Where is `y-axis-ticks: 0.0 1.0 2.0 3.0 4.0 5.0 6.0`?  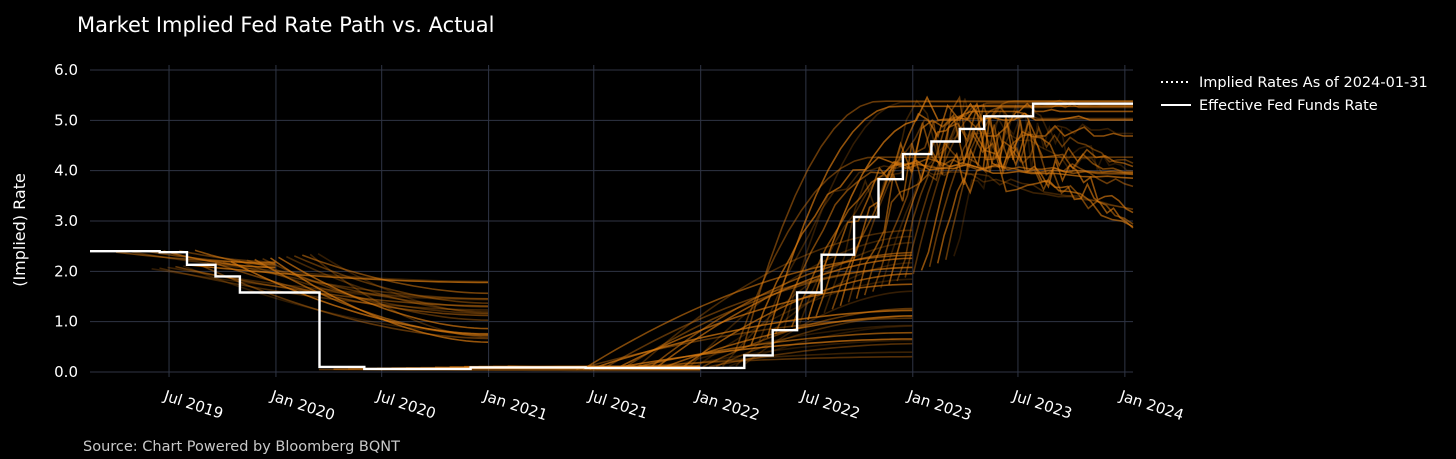 y-axis-ticks: 0.0 1.0 2.0 3.0 4.0 5.0 6.0 is located at coordinates (66, 221).